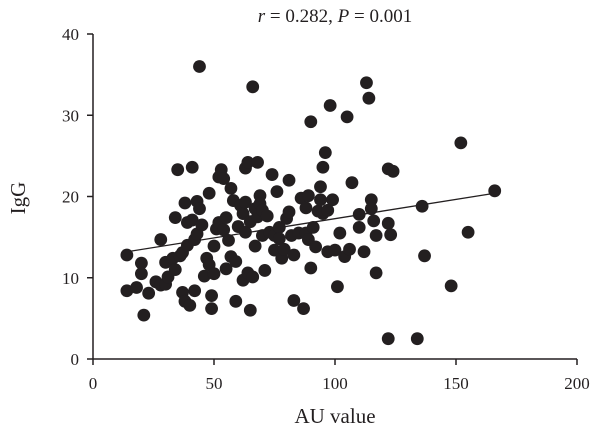  Describe the element at coordinates (70, 278) in the screenshot. I see `y-tick-label: 10` at that location.